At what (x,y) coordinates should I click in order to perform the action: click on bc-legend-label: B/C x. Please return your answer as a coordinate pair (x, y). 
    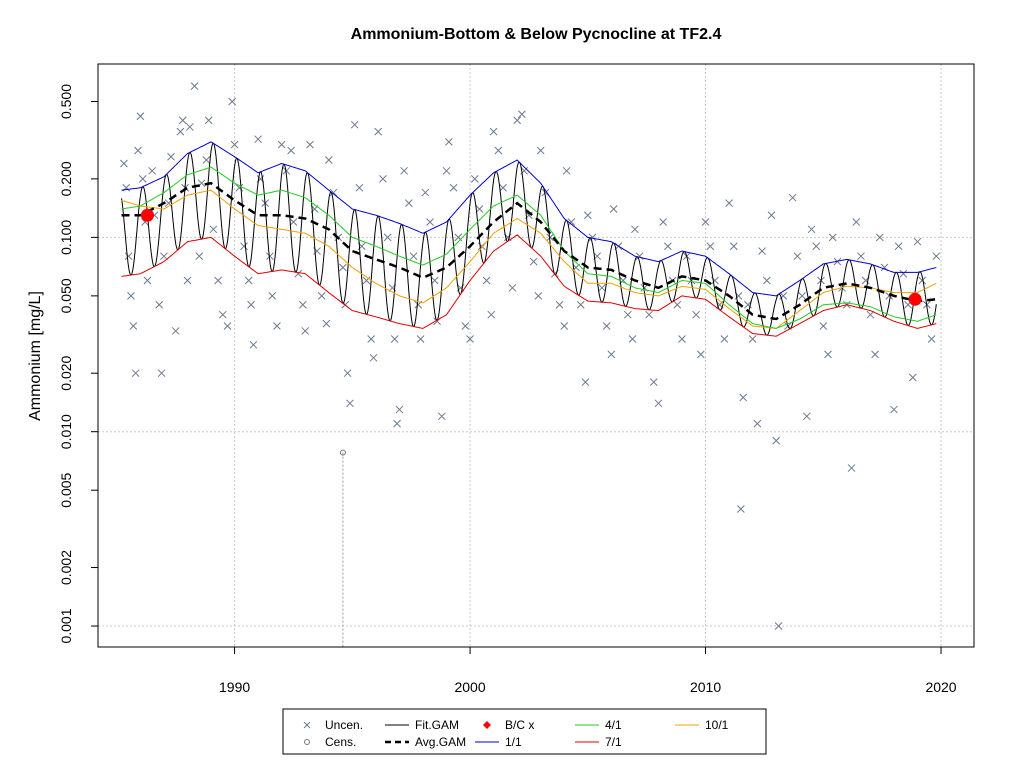
    Looking at the image, I should click on (519, 725).